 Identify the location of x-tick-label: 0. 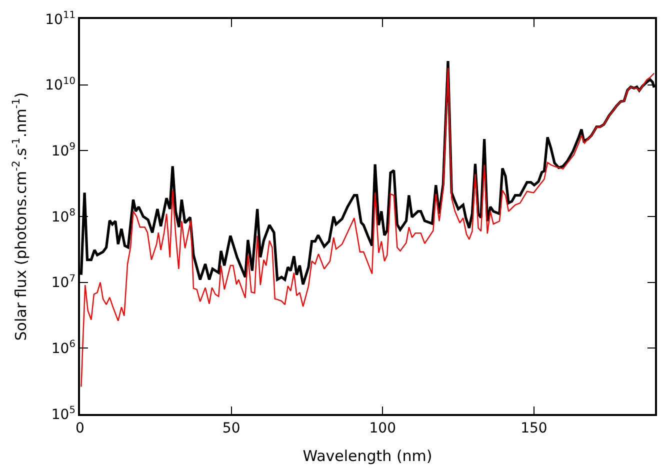
(80, 428).